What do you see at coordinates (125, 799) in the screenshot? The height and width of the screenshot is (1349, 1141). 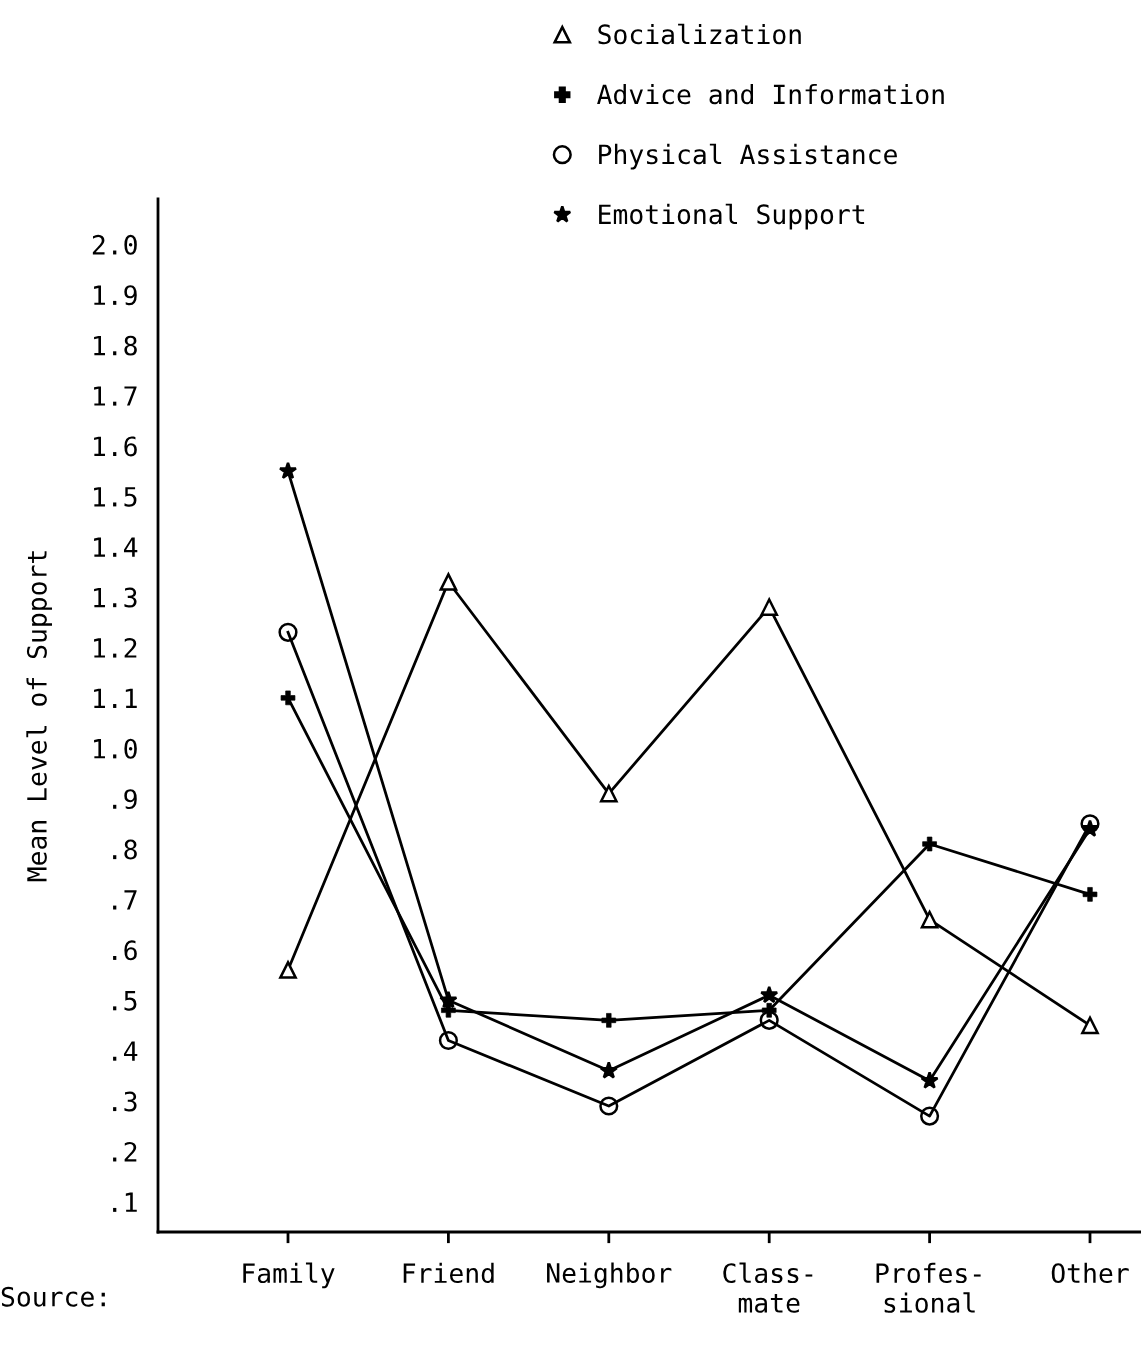 I see `y-tick-label: .9` at bounding box center [125, 799].